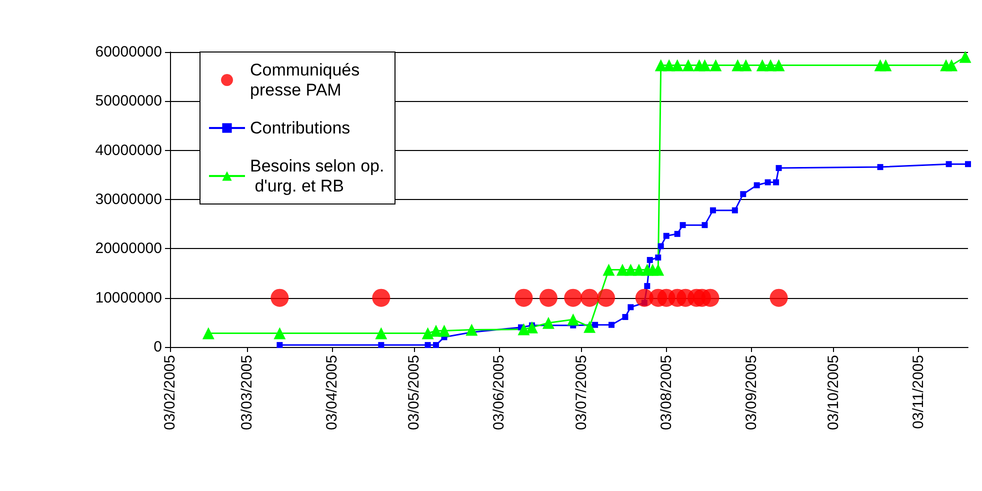 This screenshot has width=982, height=491. What do you see at coordinates (170, 392) in the screenshot?
I see `x-tick-label: 03/02/2005` at bounding box center [170, 392].